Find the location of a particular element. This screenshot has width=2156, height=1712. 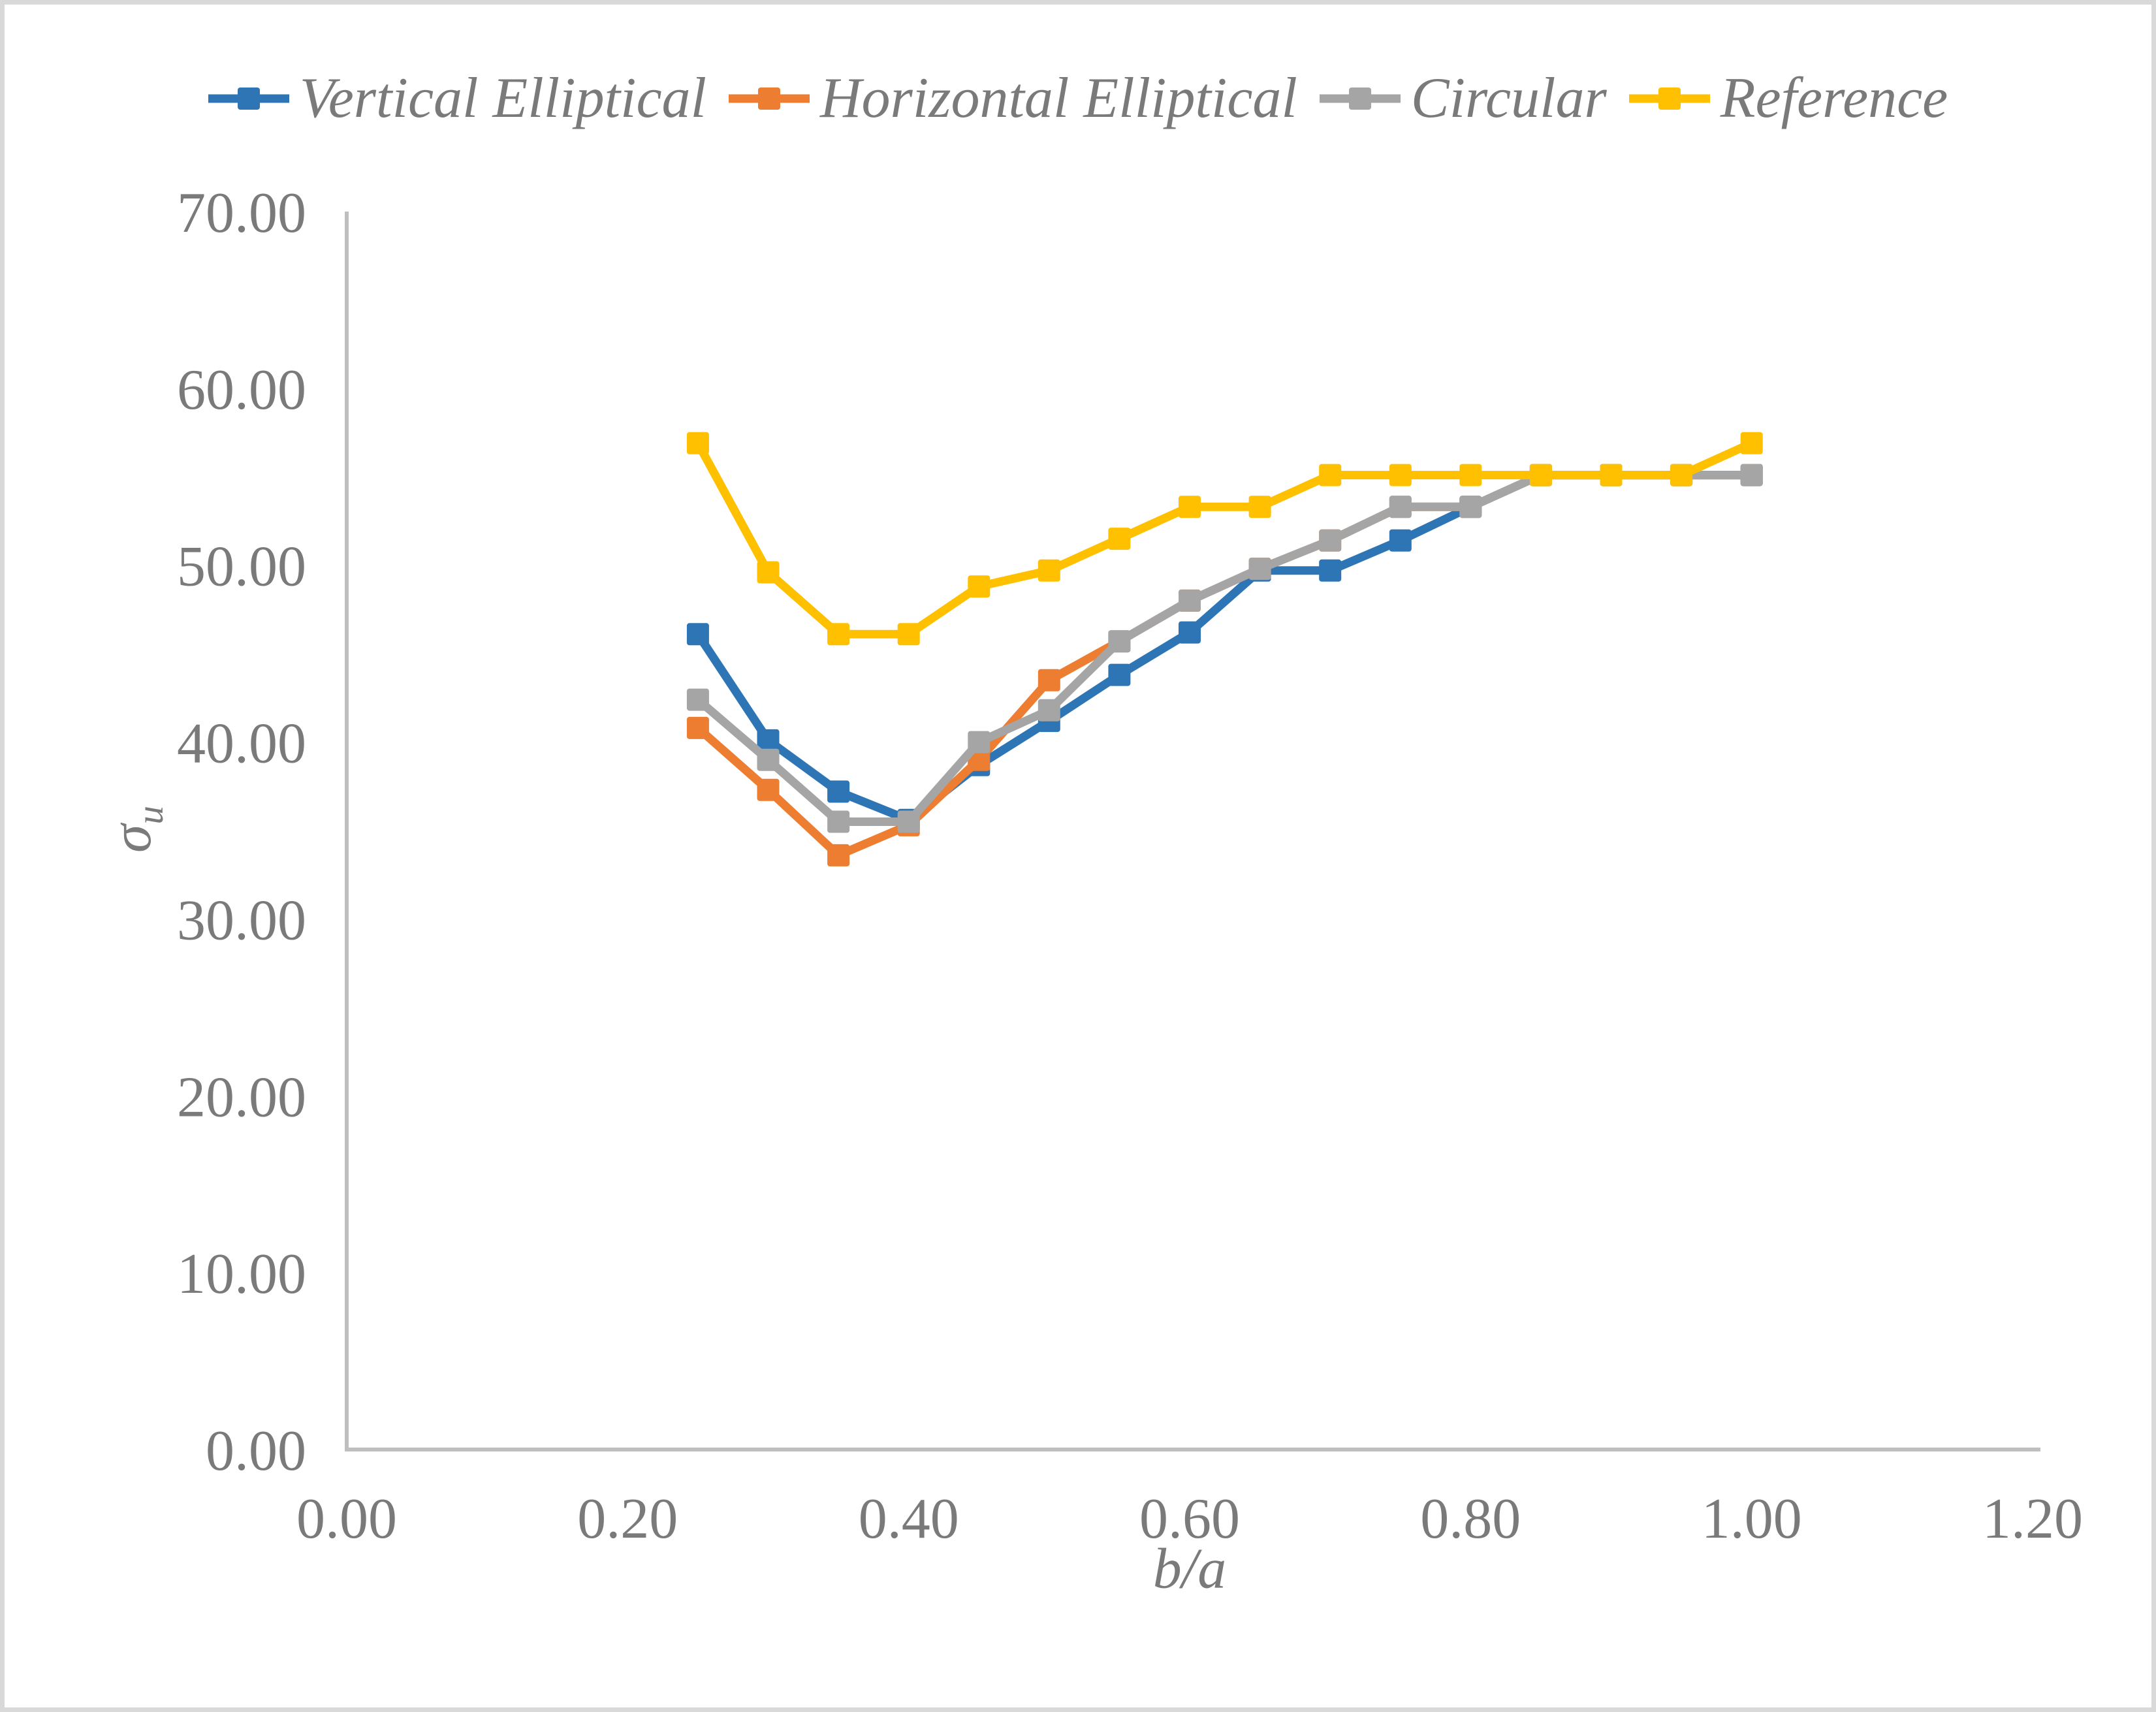

y-tick-label: 70.00 is located at coordinates (242, 214).